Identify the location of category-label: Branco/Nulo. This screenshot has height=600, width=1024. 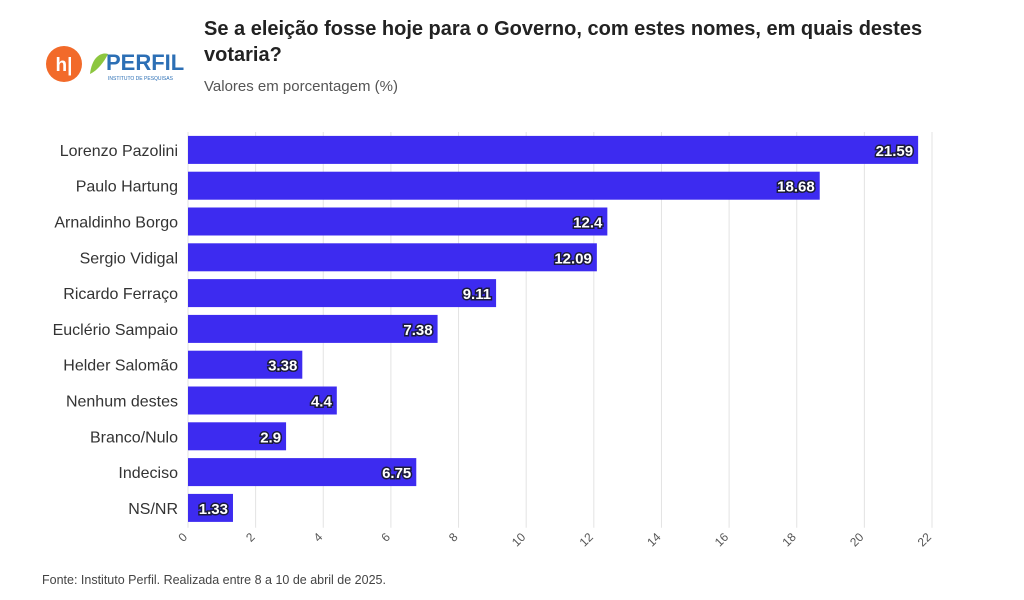
(134, 437).